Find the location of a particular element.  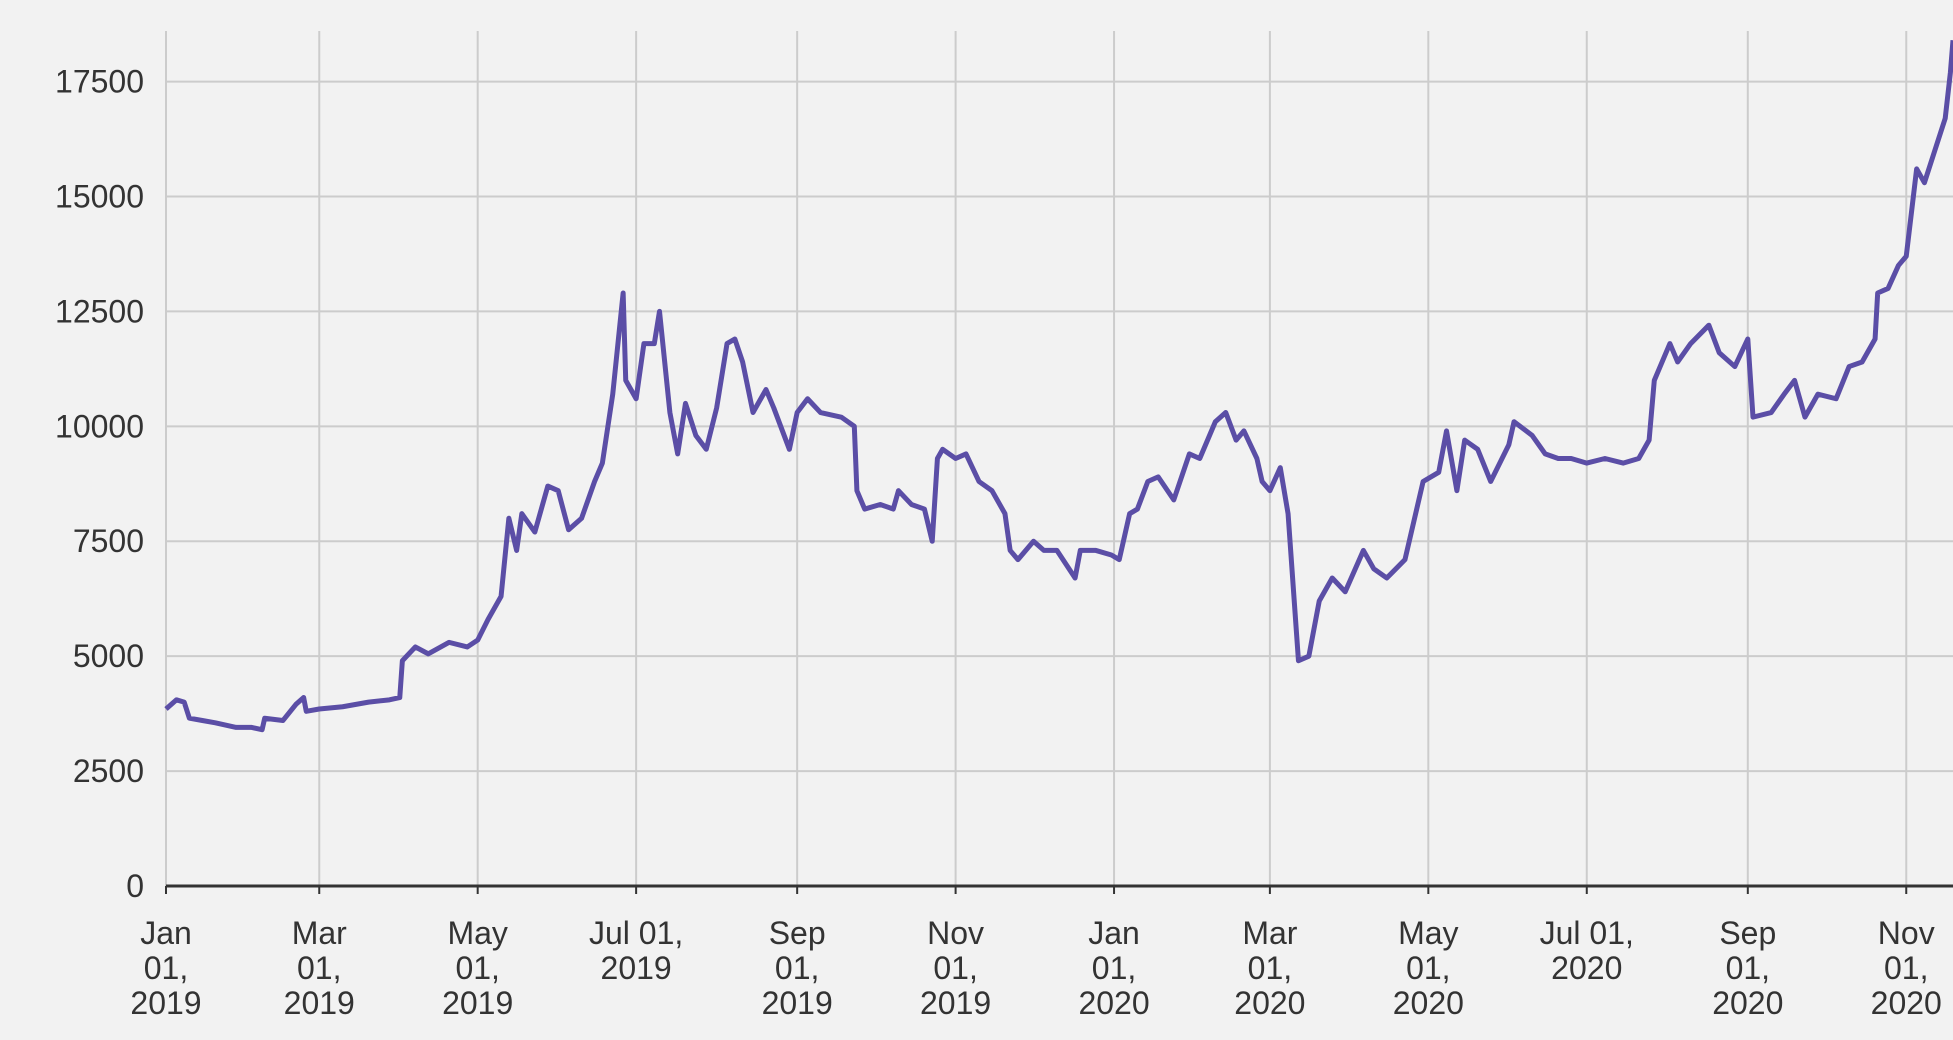

y-tick-label: 12500 is located at coordinates (99, 311).